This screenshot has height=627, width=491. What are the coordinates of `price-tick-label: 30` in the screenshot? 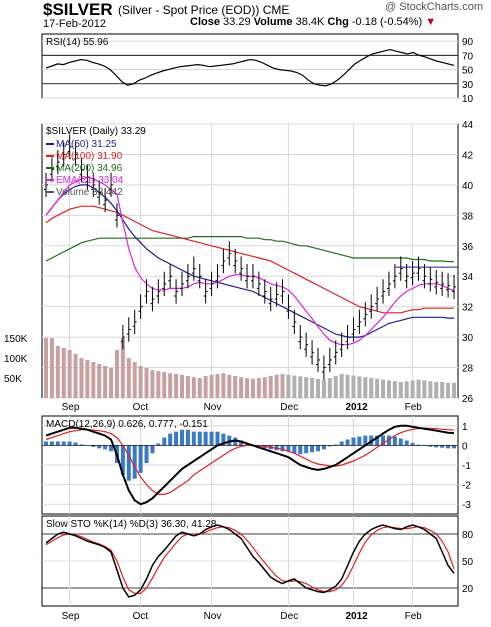 It's located at (468, 338).